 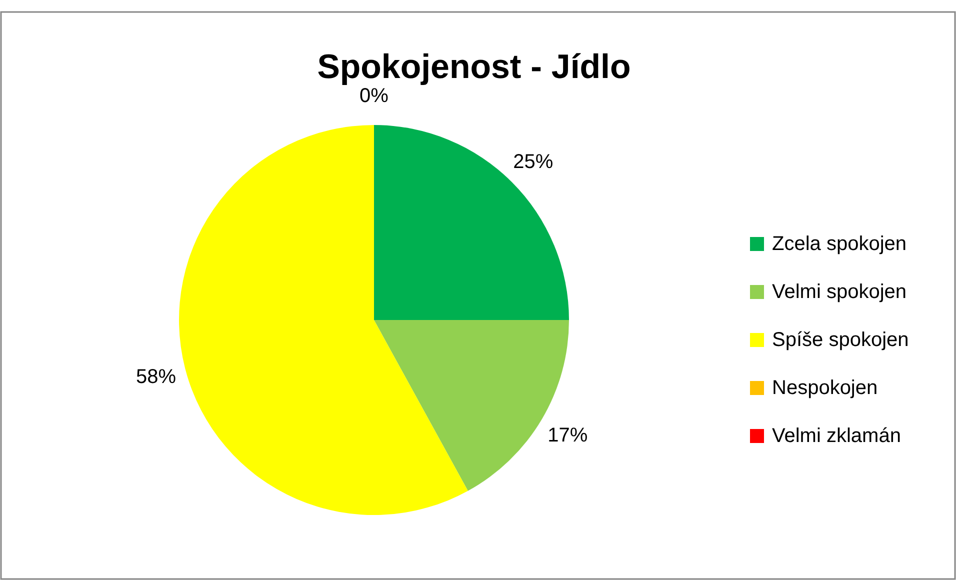 I want to click on legend-label: Velmi zklamán, so click(x=836, y=436).